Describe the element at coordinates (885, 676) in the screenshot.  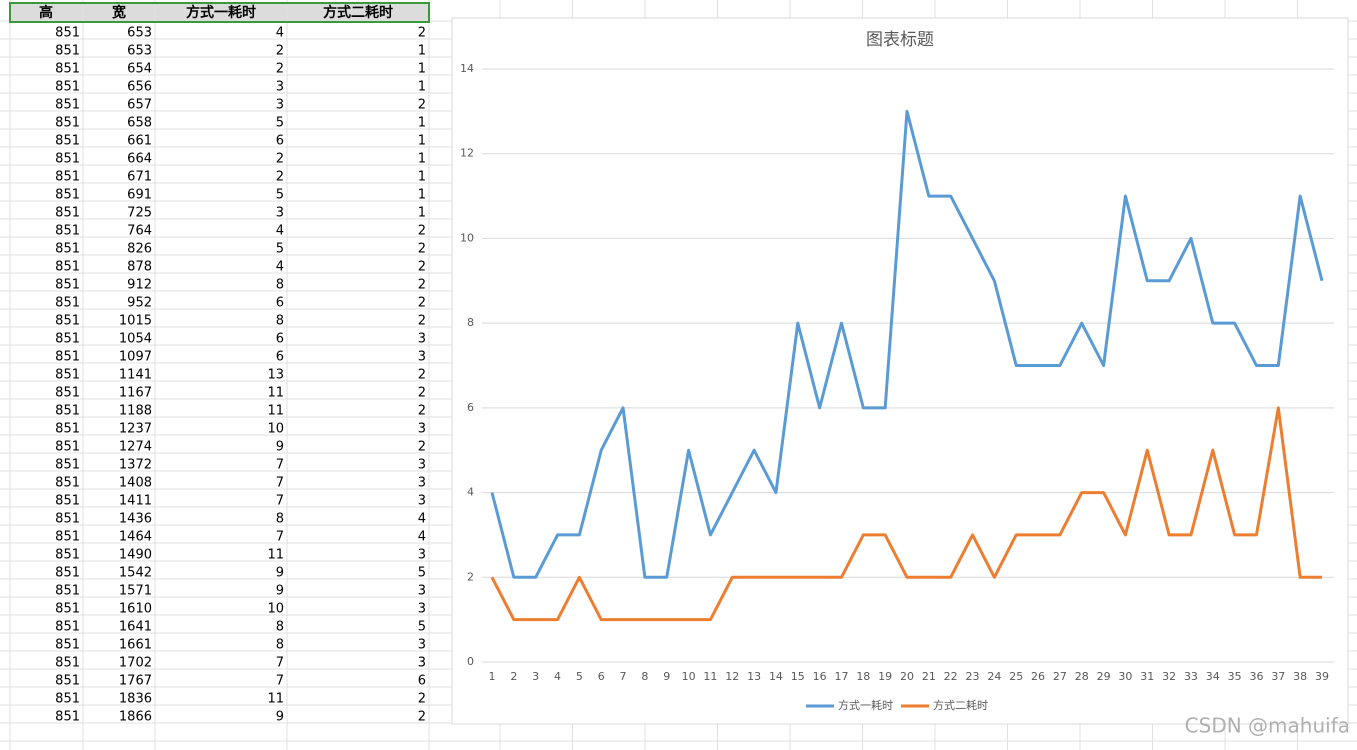
I see `x-tick-label: 19` at that location.